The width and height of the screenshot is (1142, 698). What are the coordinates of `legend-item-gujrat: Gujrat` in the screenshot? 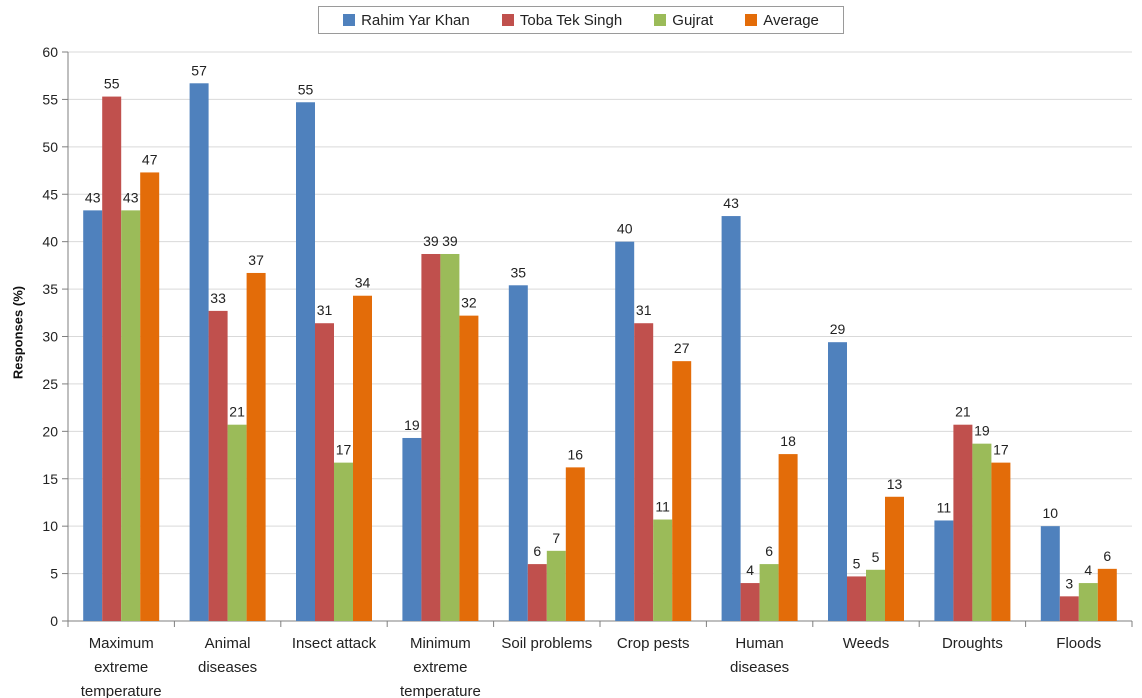 It's located at (683, 20).